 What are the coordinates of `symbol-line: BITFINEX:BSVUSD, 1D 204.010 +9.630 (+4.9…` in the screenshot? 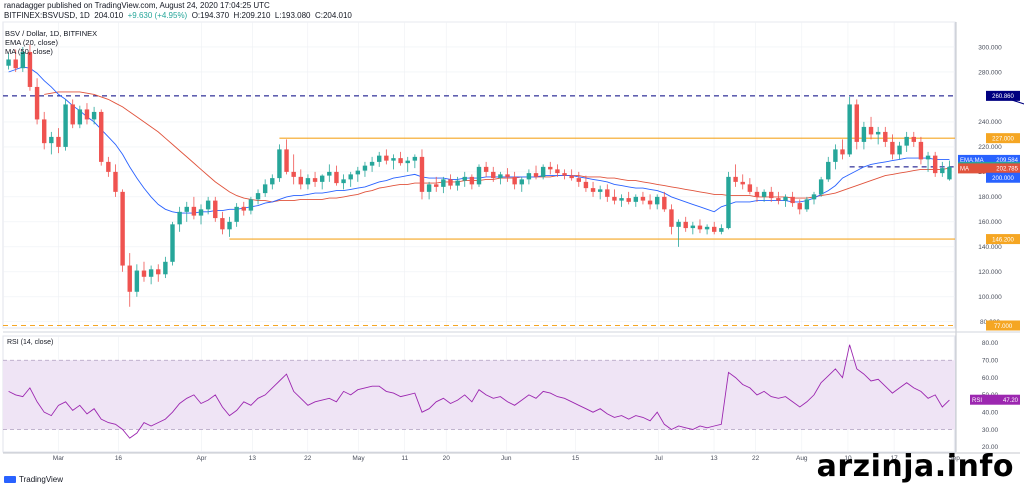 It's located at (178, 15).